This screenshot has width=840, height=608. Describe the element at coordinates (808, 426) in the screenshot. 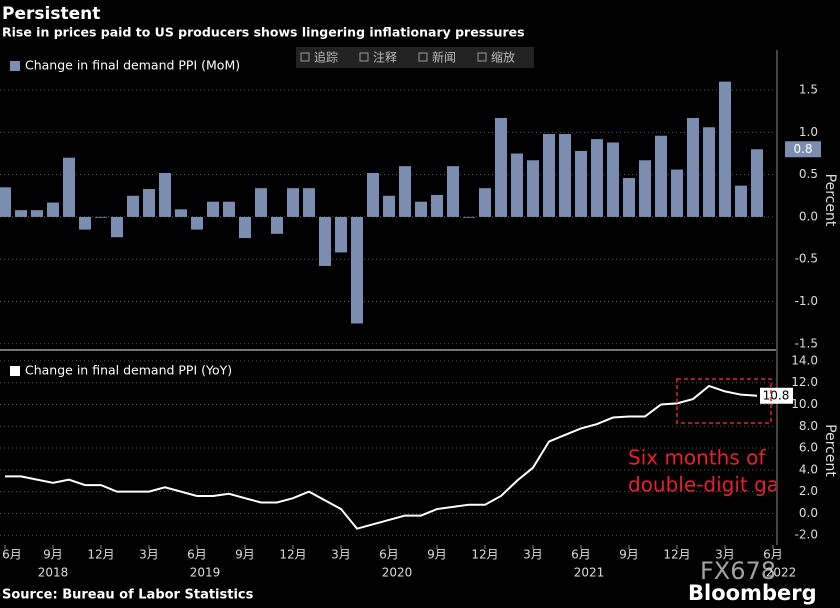

I see `y-tick-label: 8.0` at that location.